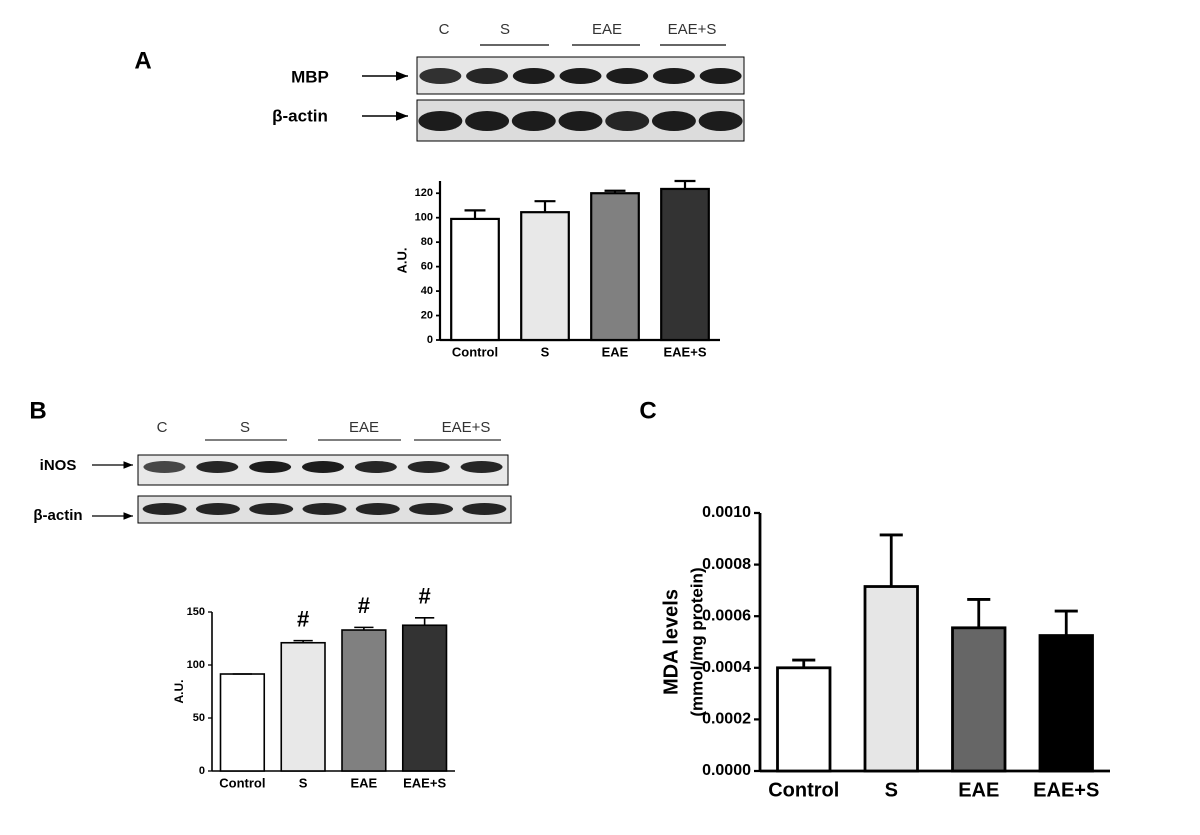 The width and height of the screenshot is (1200, 835). What do you see at coordinates (37, 410) in the screenshot?
I see `panel-label: B` at bounding box center [37, 410].